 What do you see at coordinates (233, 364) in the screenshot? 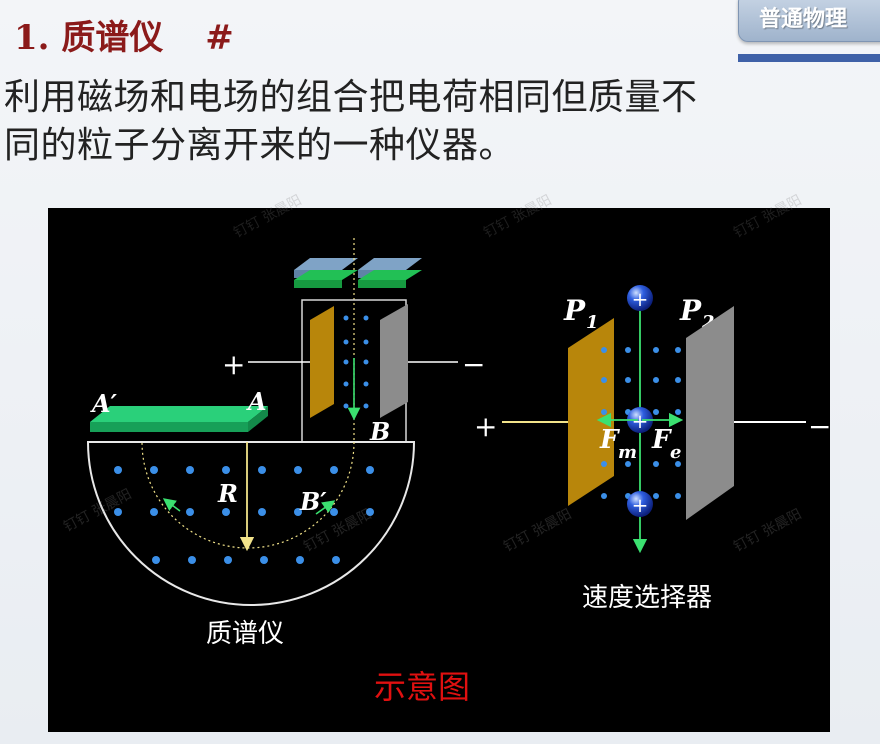
I see `small-plus-sign: +` at bounding box center [233, 364].